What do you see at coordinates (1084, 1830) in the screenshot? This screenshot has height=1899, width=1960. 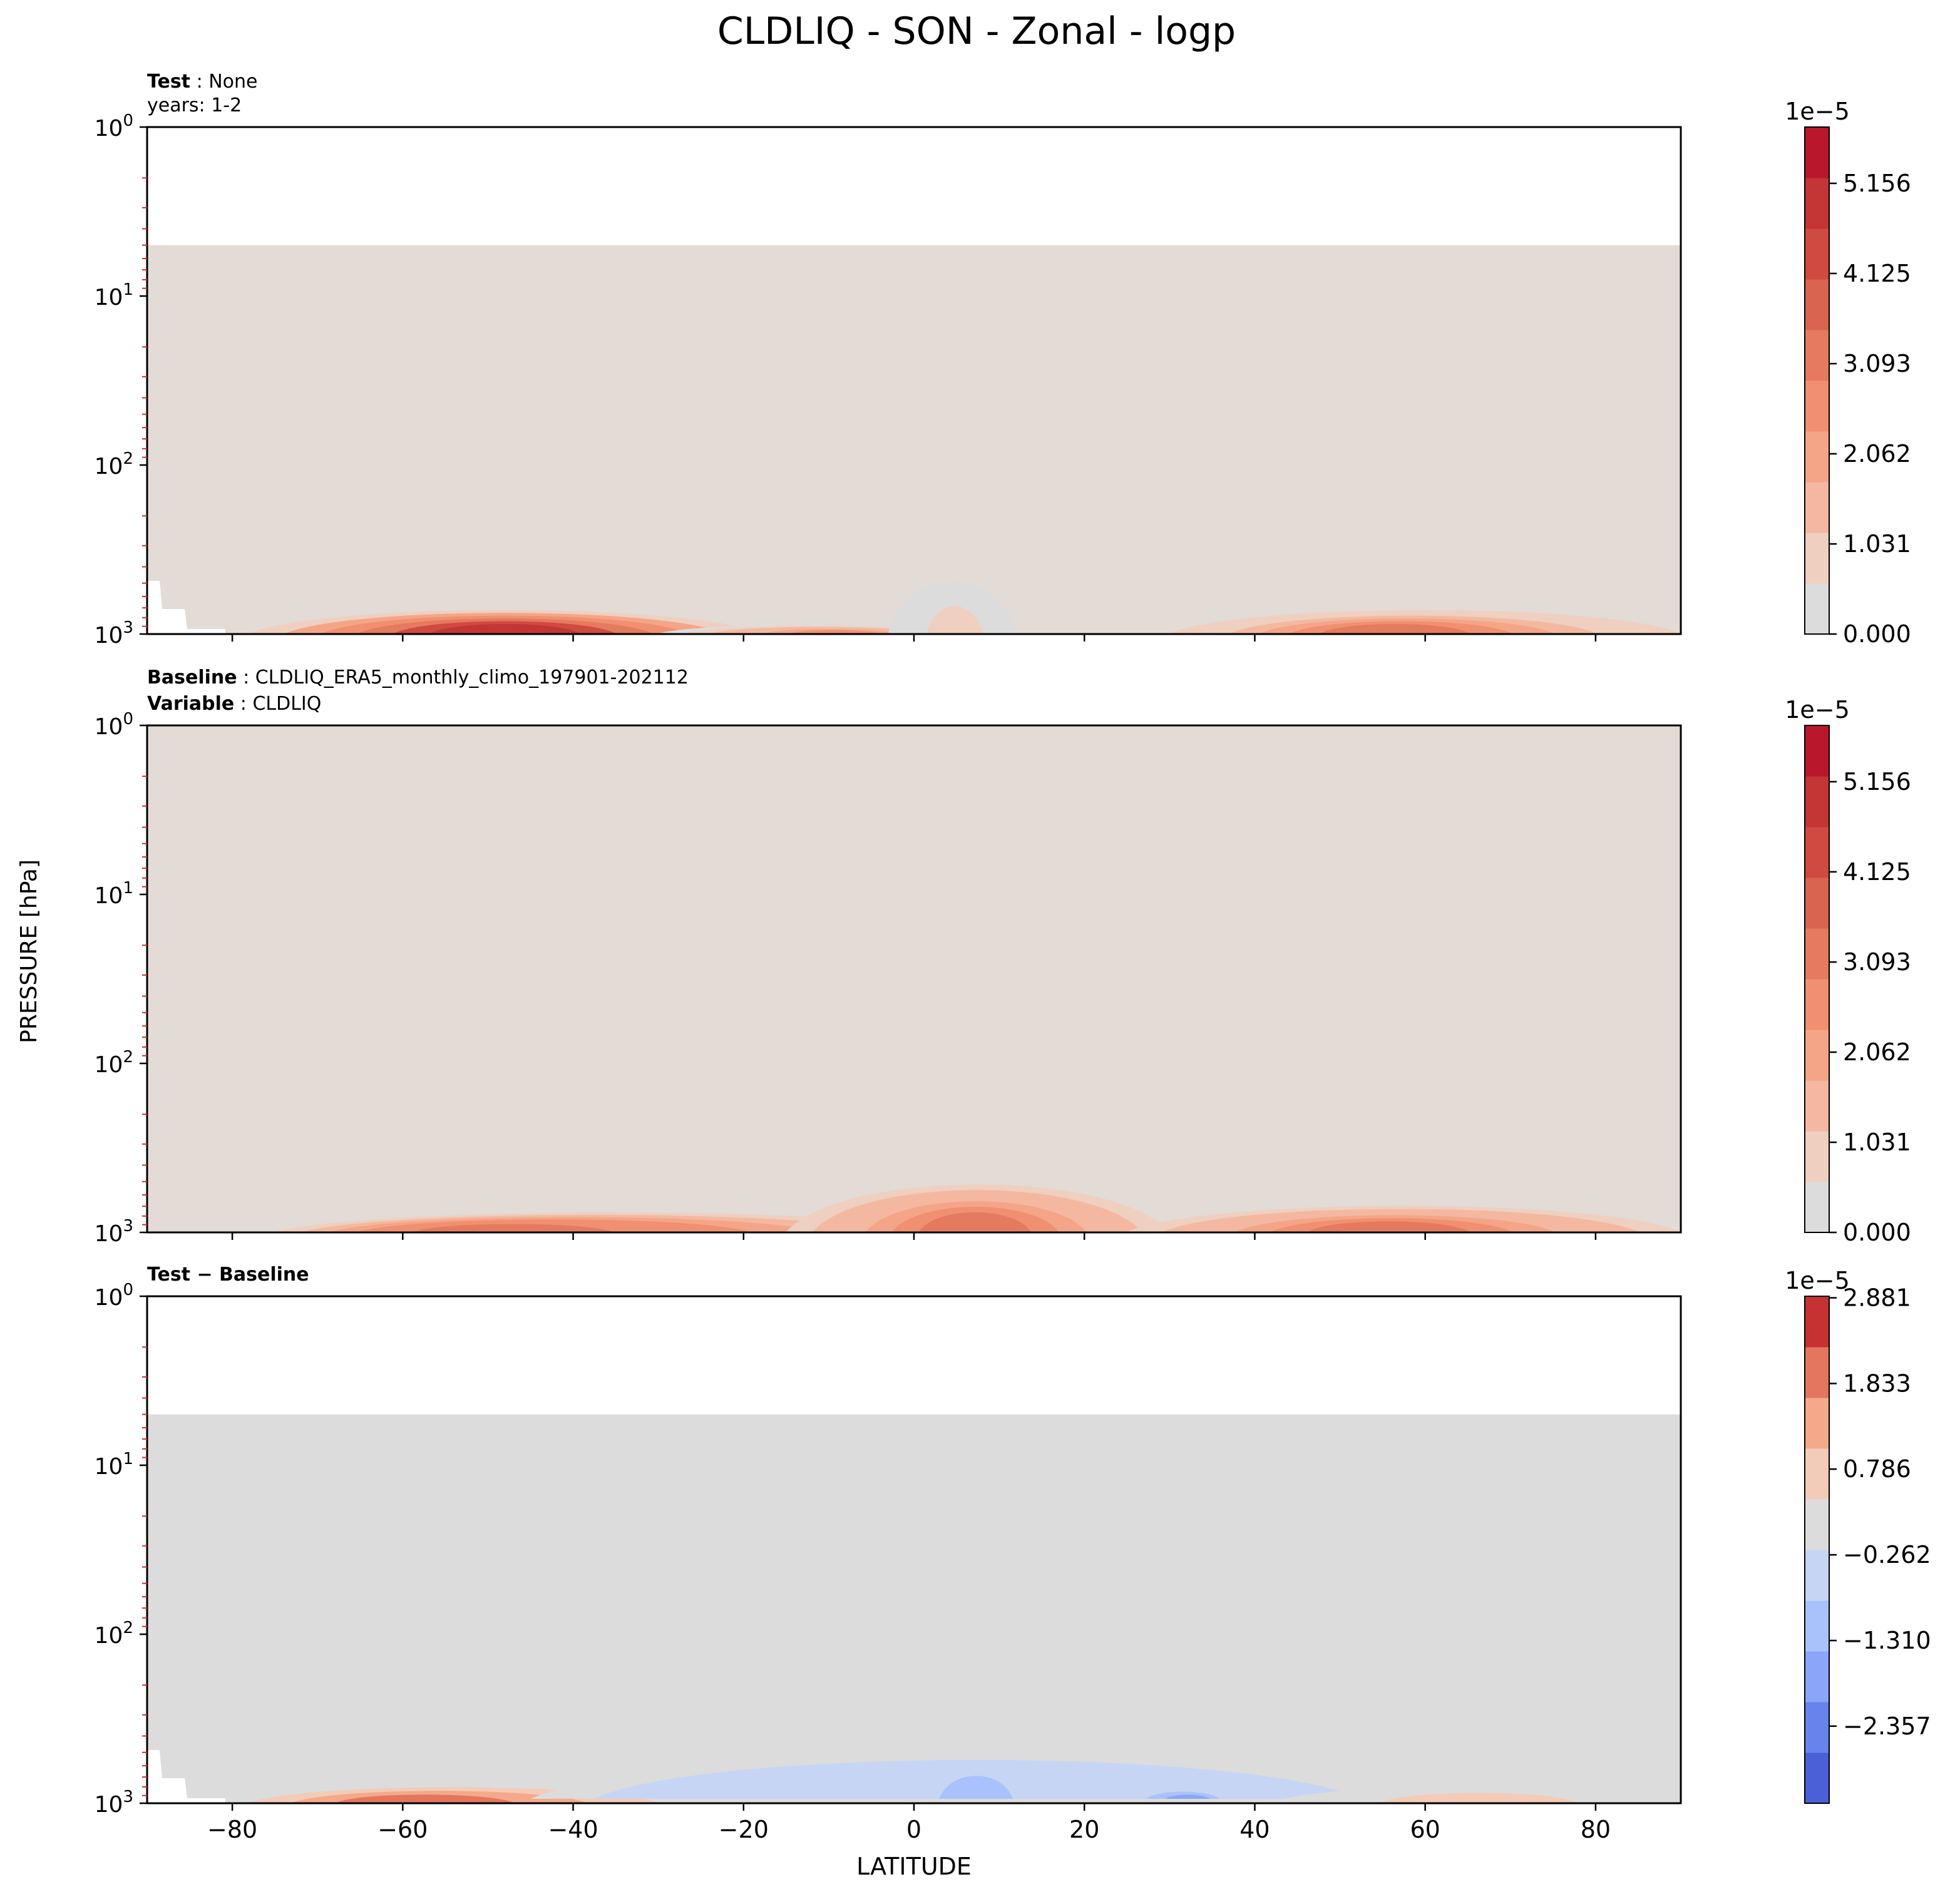 I see `x-tick-label: 20` at bounding box center [1084, 1830].